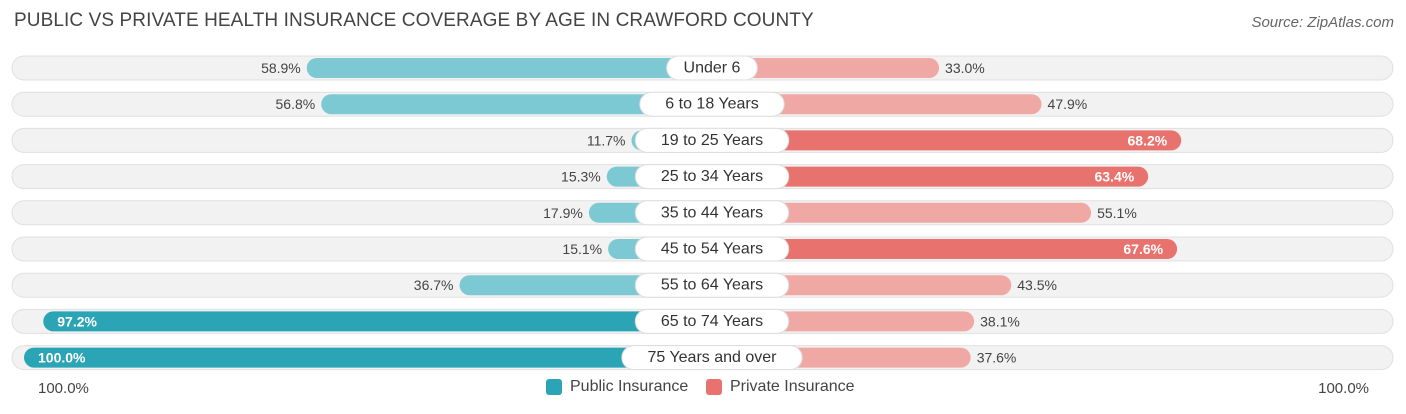 This screenshot has width=1406, height=414. I want to click on category-label: Under 6, so click(712, 68).